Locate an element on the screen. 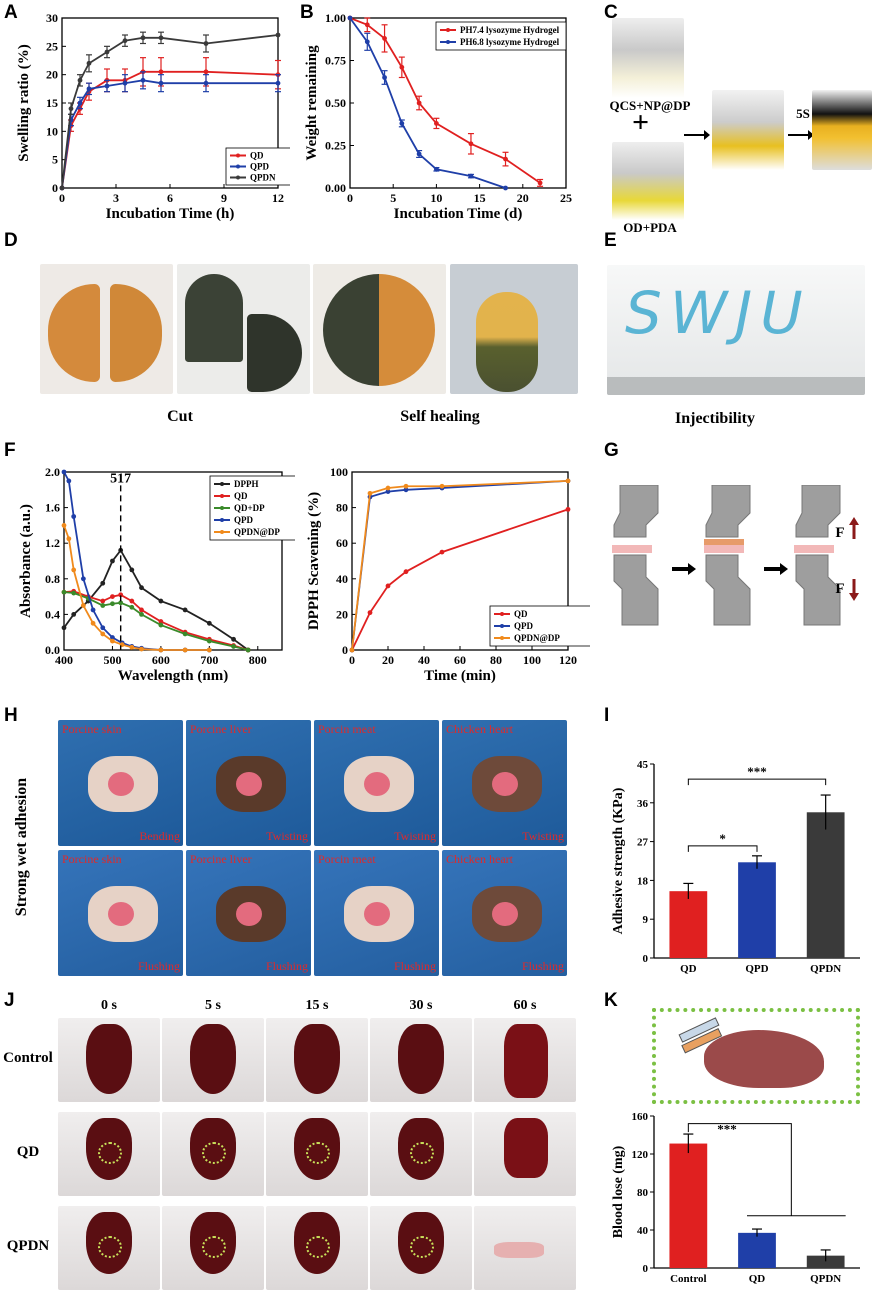 This screenshot has width=872, height=1291. x-tick-label: 500 is located at coordinates (112, 660).